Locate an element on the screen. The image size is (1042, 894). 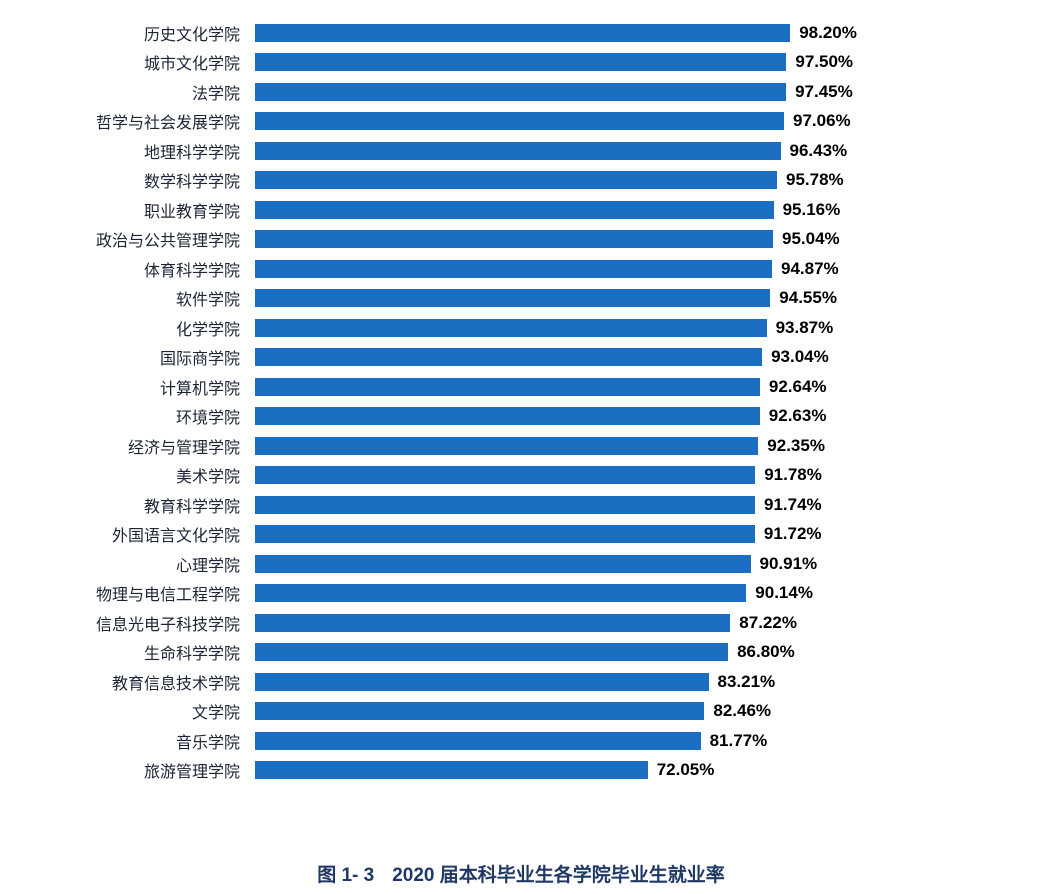
bar-row: 政治与公共管理学院 95.04% is located at coordinates (521, 240).